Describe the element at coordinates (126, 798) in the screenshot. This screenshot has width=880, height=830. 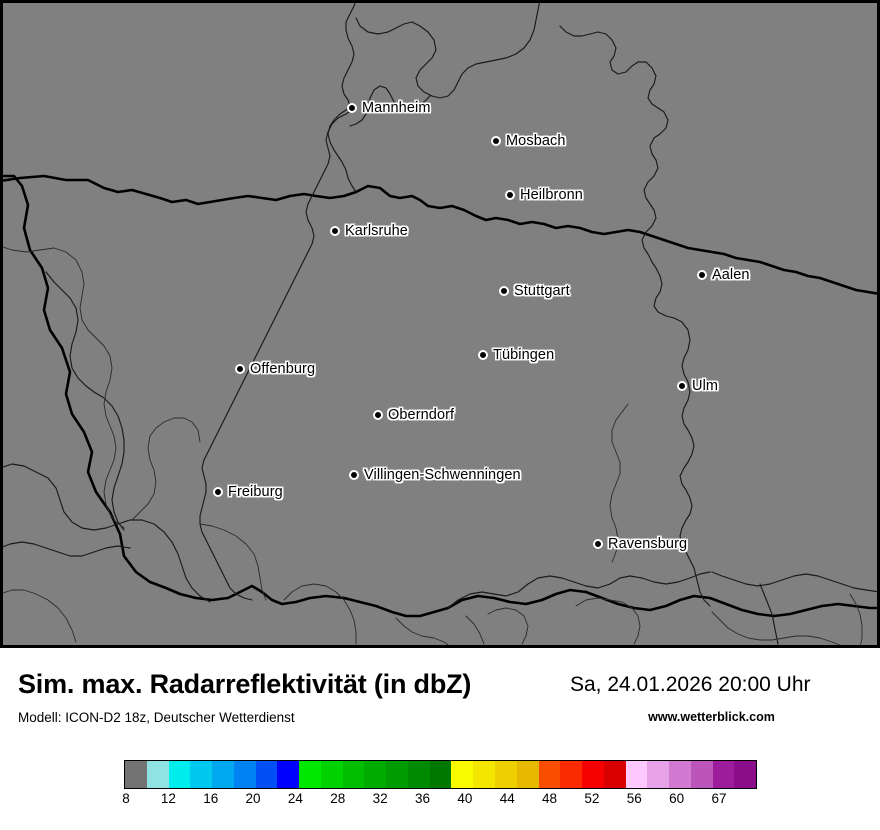
I see `colorbar-tick: 8` at that location.